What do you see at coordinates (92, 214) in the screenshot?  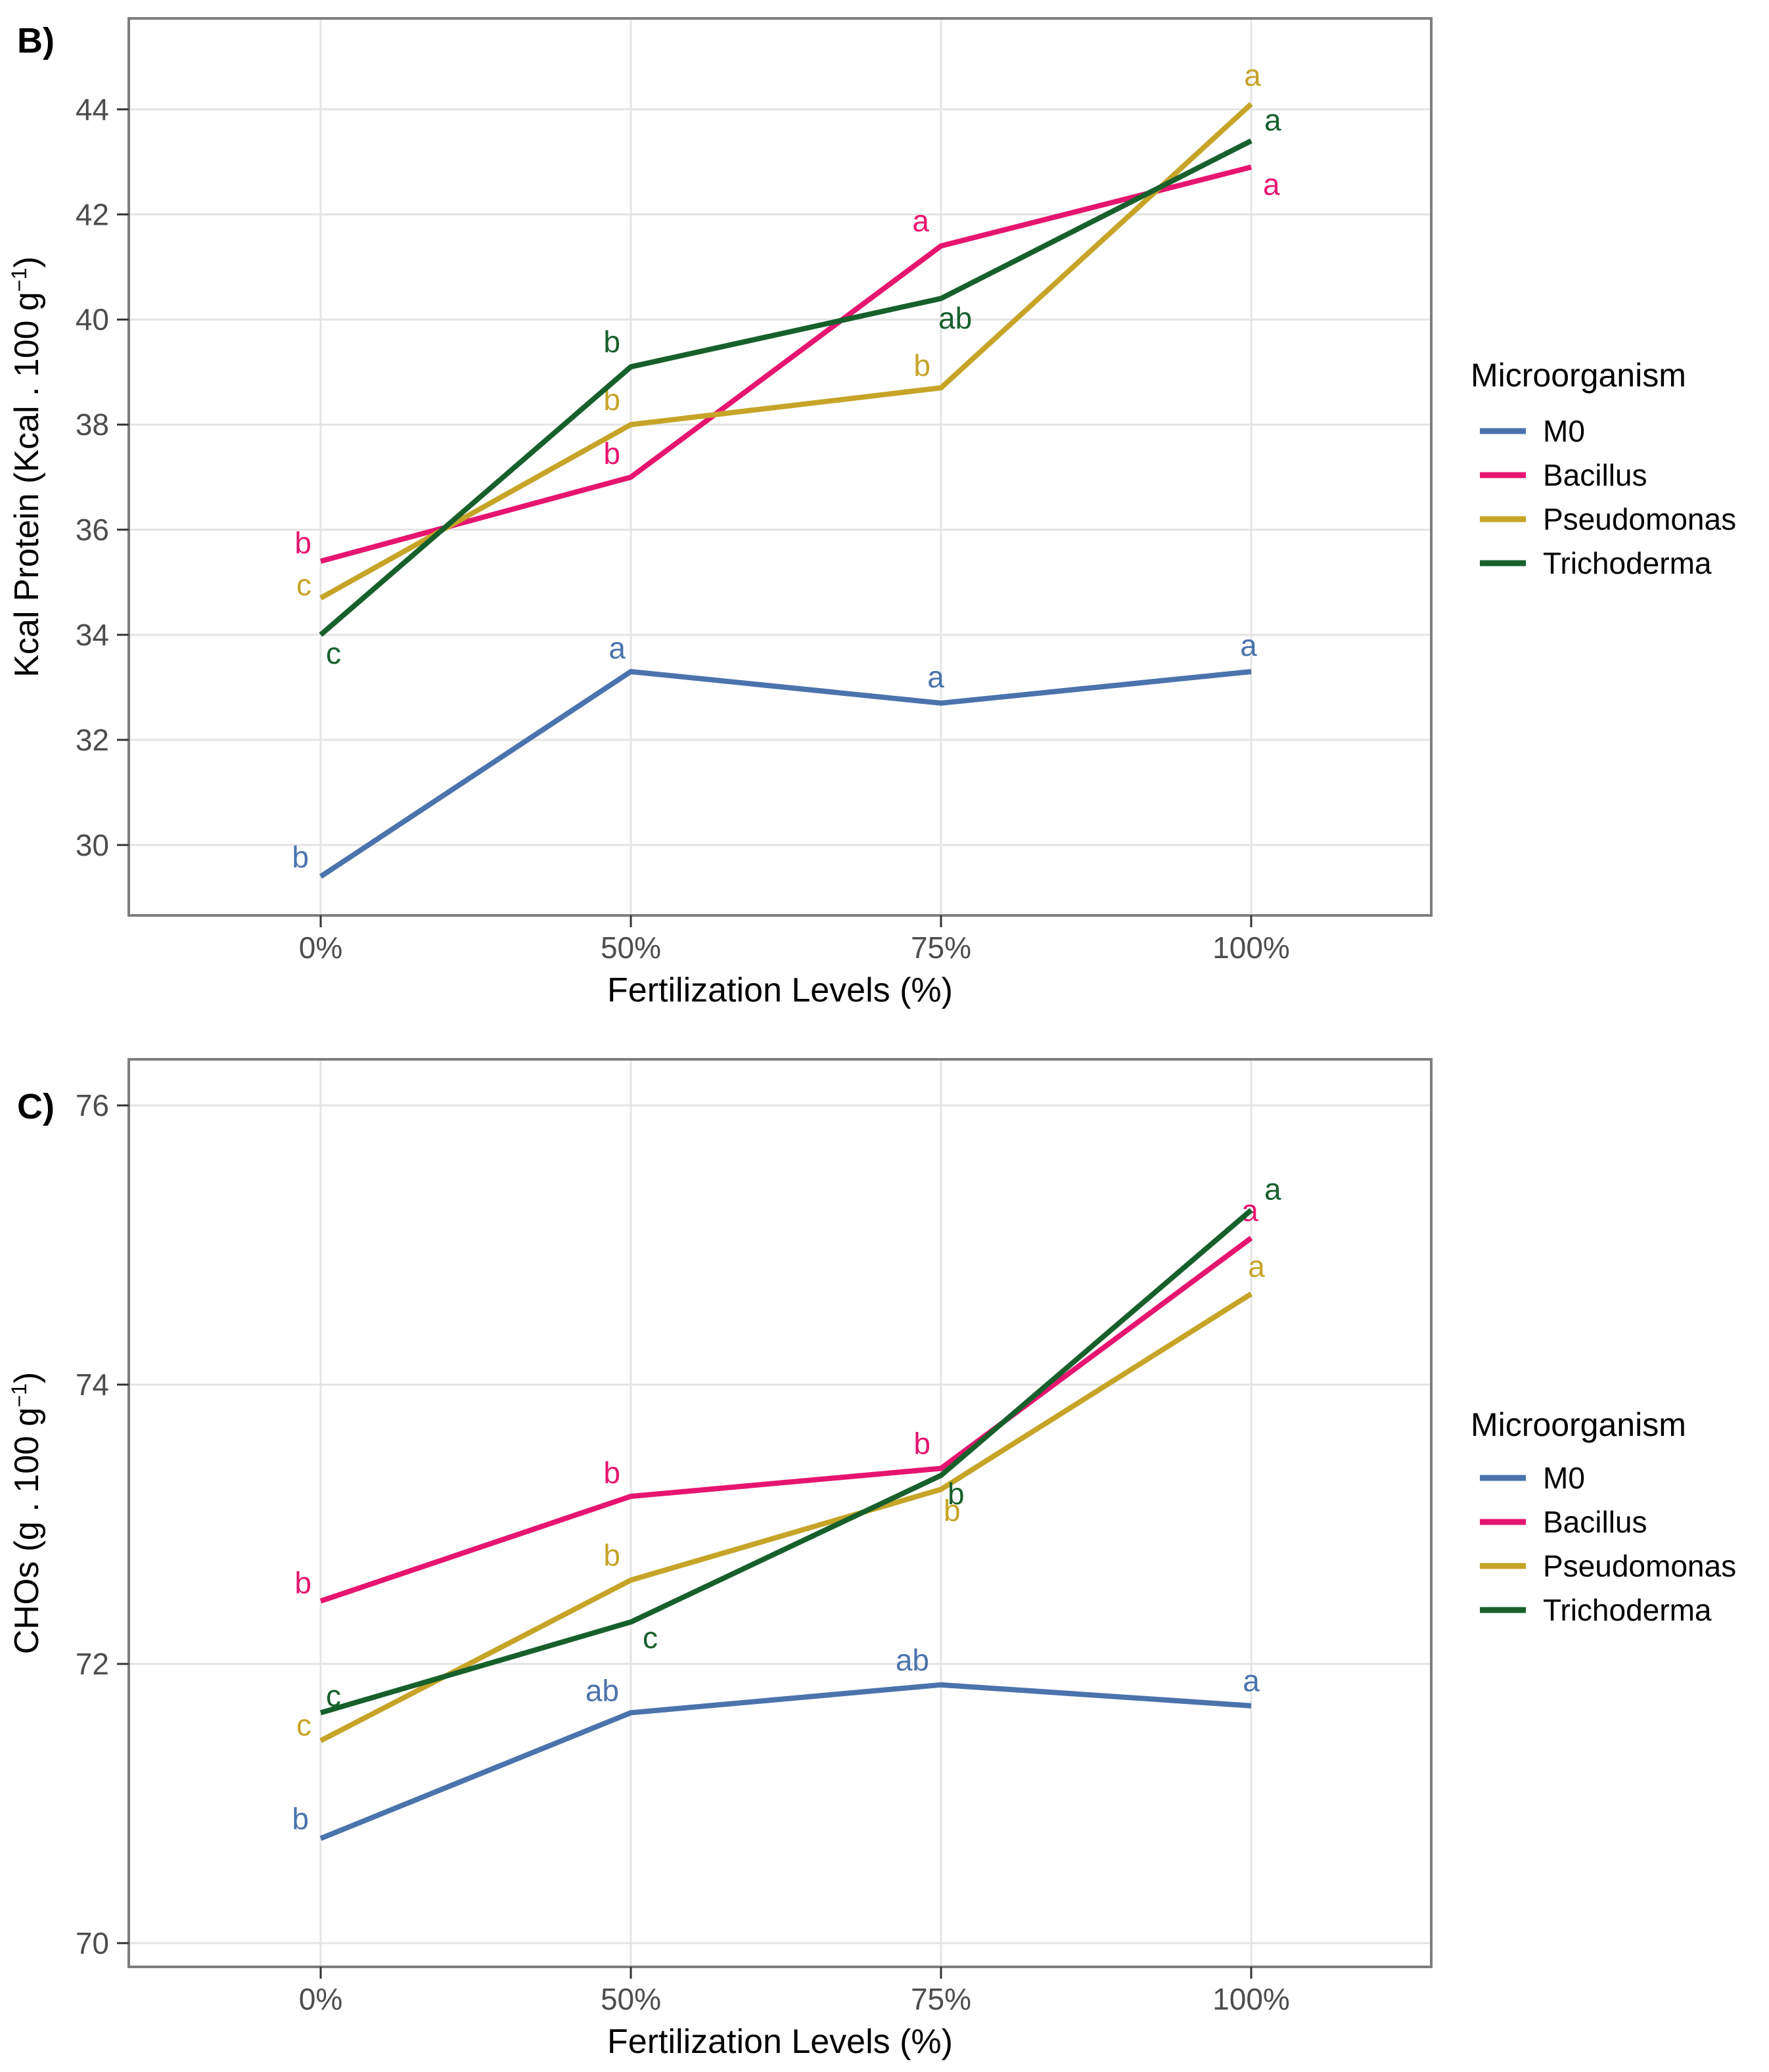 I see `y-tick-label-42: 42` at bounding box center [92, 214].